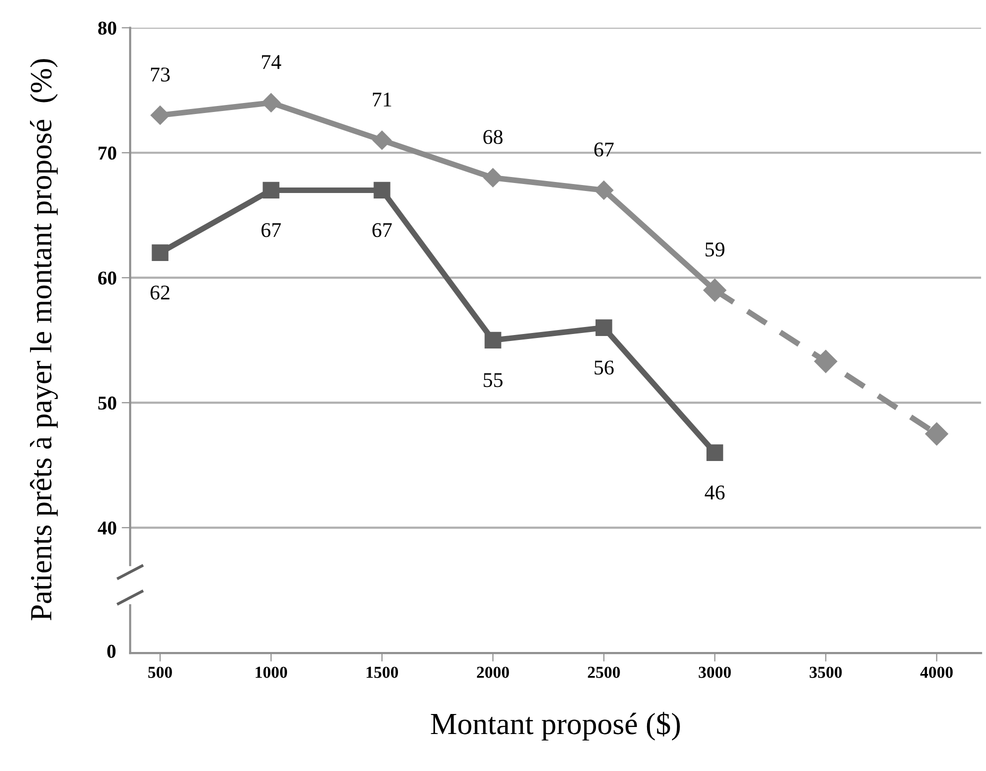 The image size is (986, 771). Describe the element at coordinates (715, 249) in the screenshot. I see `data-label: 59` at that location.